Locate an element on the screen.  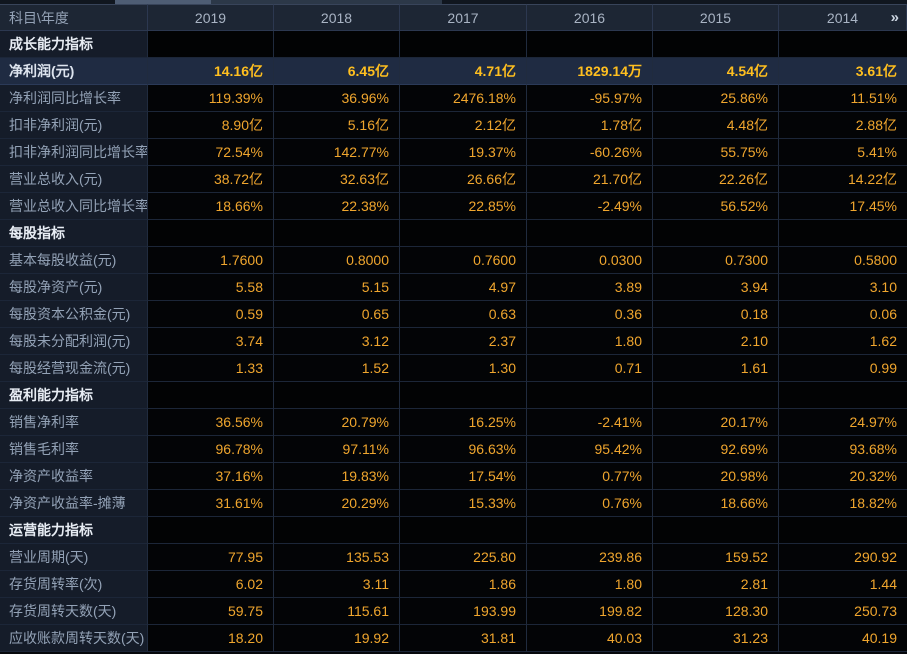
metric-value: 21.70亿 is located at coordinates (590, 179).